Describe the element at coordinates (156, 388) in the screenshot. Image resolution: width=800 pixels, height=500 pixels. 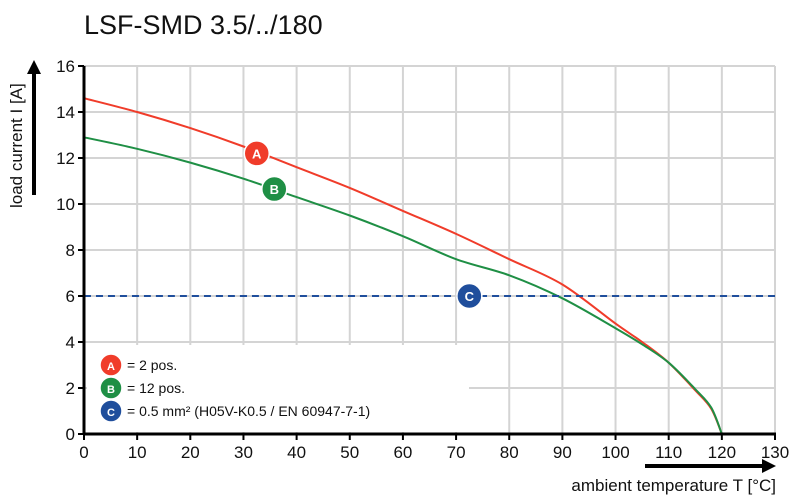
I see `legend-entry-B: = 12 pos.` at that location.